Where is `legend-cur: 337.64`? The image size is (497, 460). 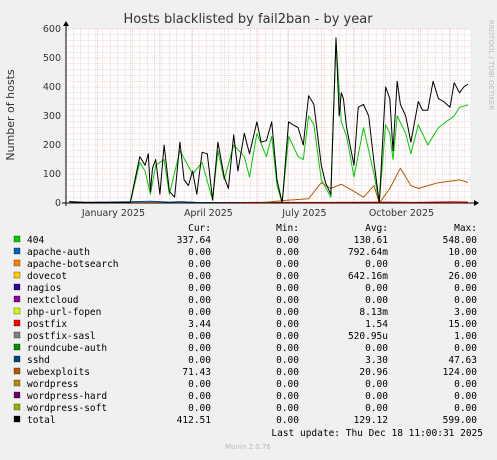 legend-cur: 337.64 is located at coordinates (194, 240).